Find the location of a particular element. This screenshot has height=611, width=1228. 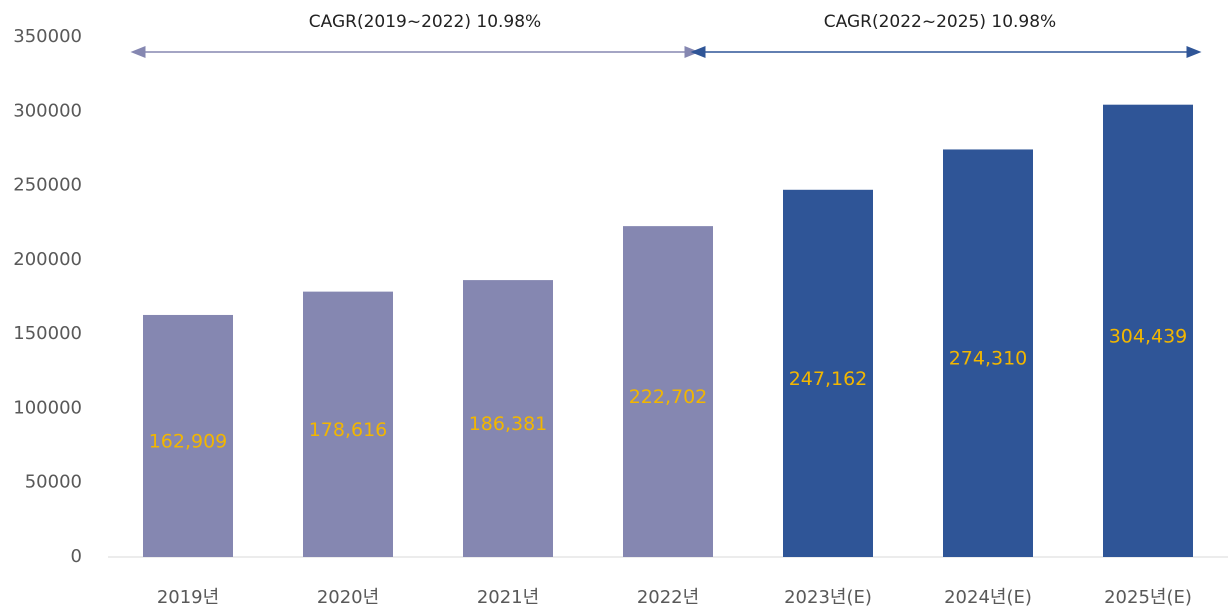

y-tick-label: 150000 is located at coordinates (47, 333).